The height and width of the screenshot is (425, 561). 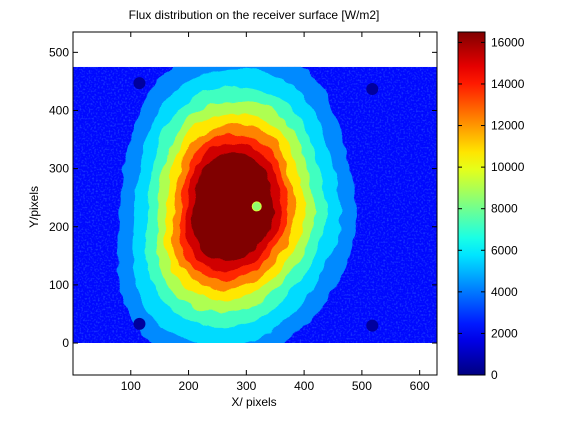 I want to click on y-tick-label: 200, so click(x=59, y=227).